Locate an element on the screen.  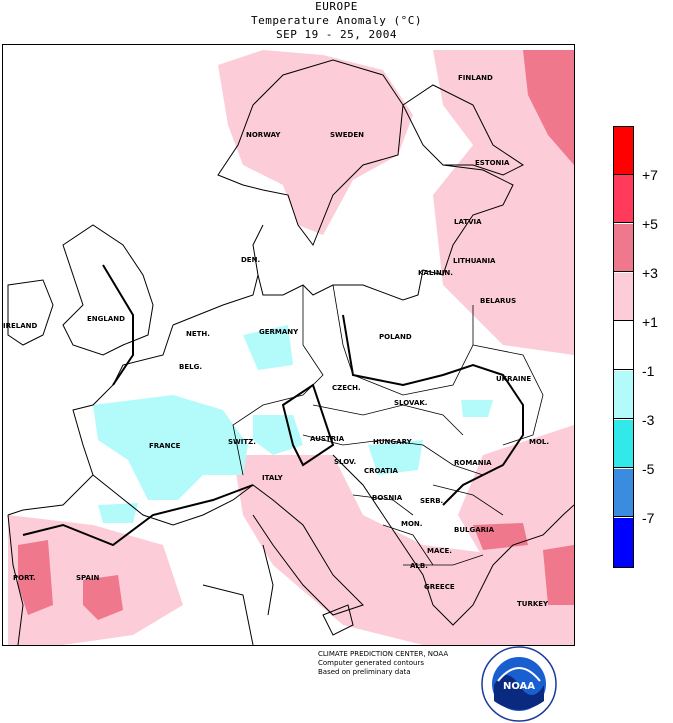
label-sweden: SWEDEN is located at coordinates (347, 135).